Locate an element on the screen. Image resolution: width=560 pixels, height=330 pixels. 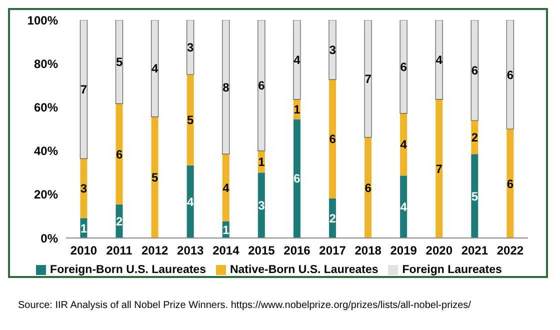
y-tick-label: 100% is located at coordinates (42, 20).